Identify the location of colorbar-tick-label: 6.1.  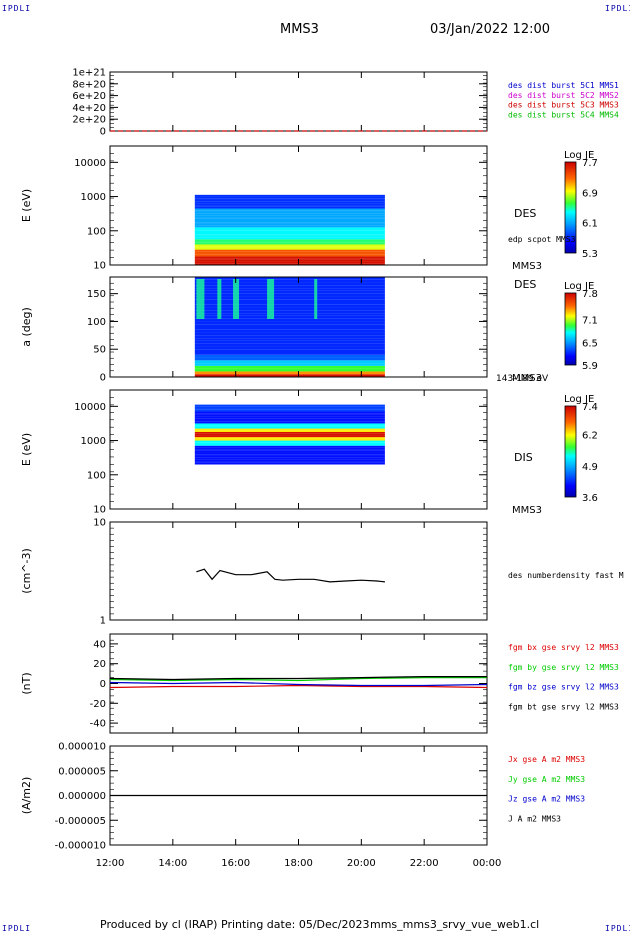
(590, 224).